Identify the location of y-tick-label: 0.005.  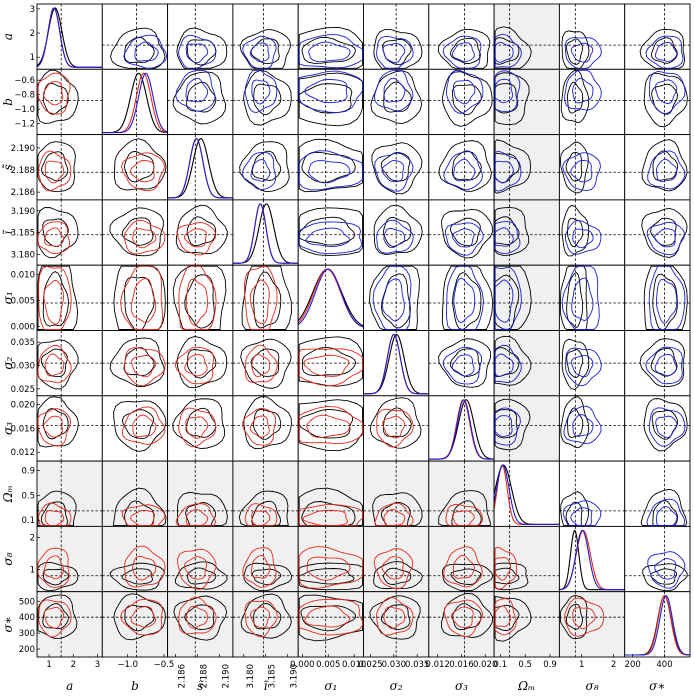
(23, 301).